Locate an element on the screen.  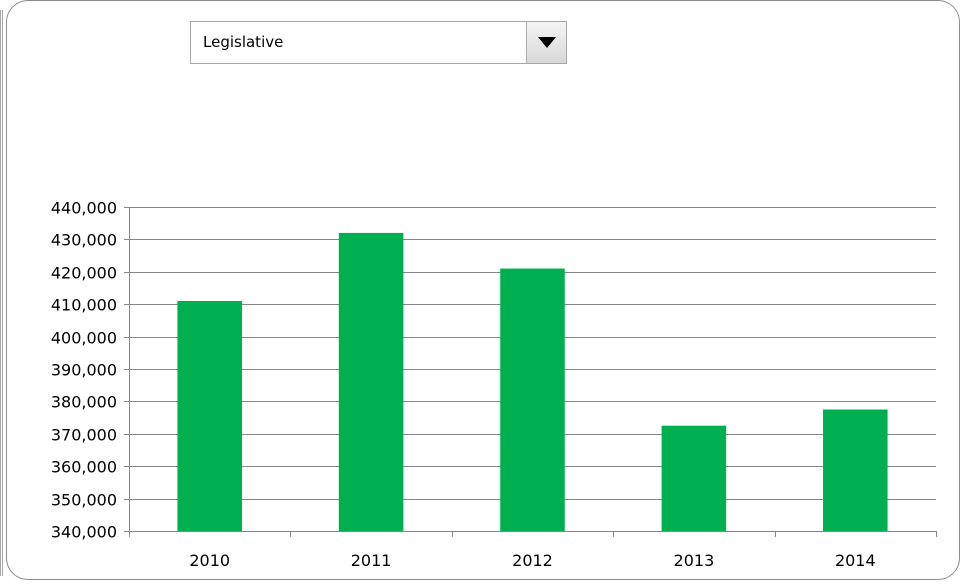
bar-2010 is located at coordinates (209, 415).